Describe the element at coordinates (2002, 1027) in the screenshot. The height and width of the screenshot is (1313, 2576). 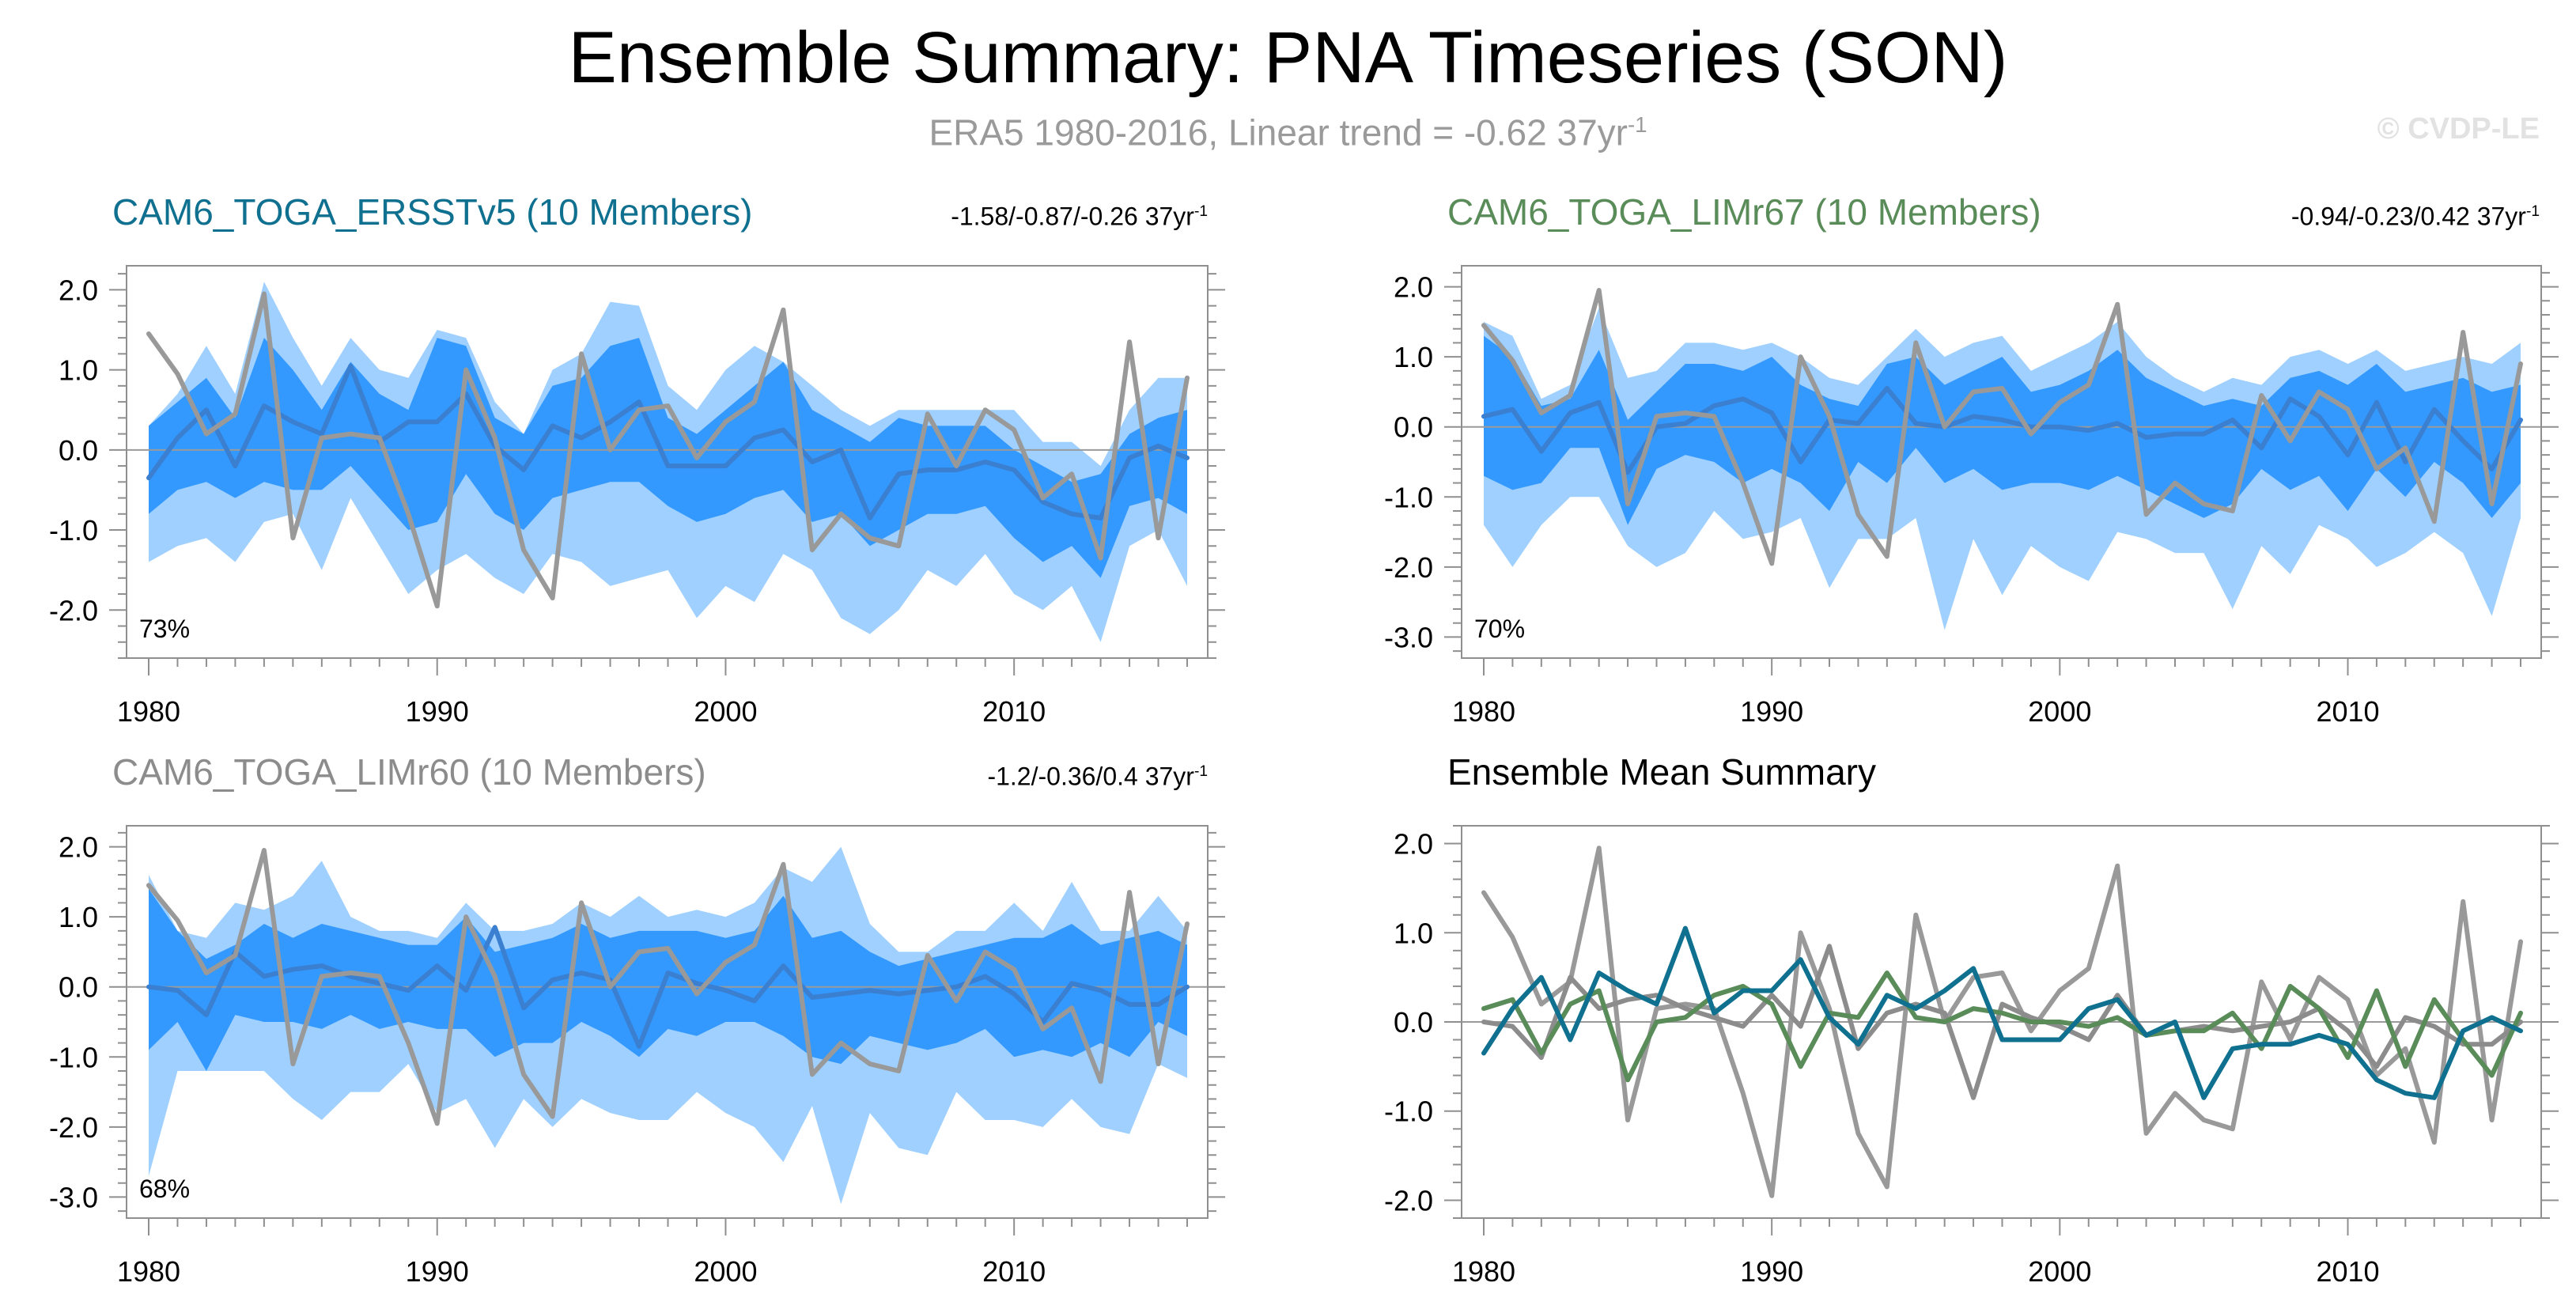
I see `series-limr67` at that location.